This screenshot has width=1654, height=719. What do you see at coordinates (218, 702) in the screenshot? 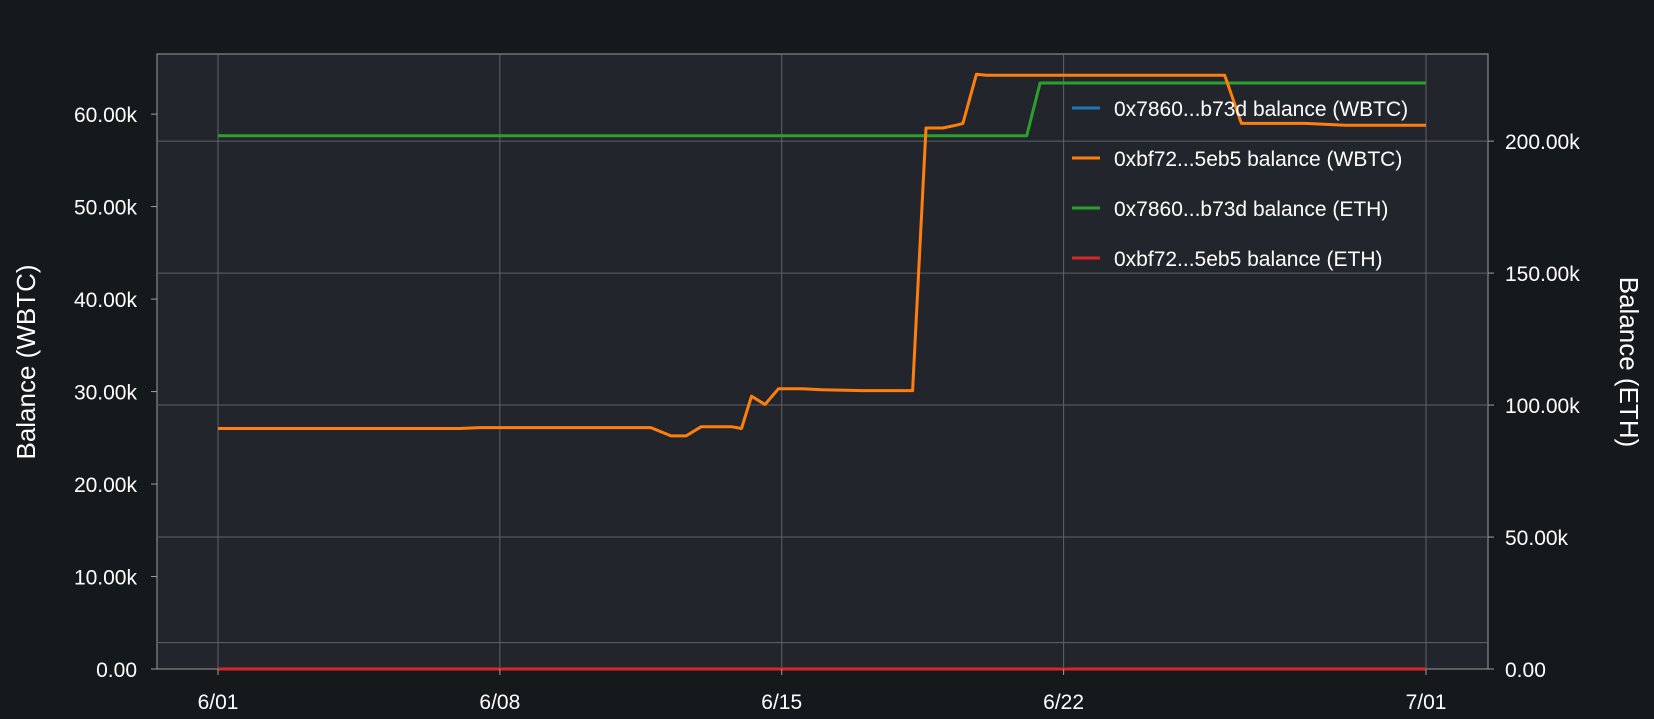
I see `x-tick-label: 6/01` at bounding box center [218, 702].